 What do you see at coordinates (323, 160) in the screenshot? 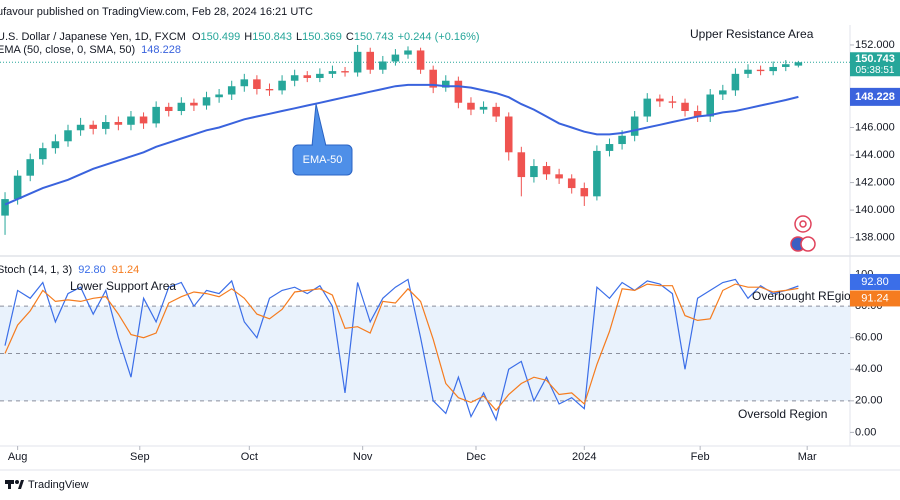
I see `callout-text: EMA-50` at bounding box center [323, 160].